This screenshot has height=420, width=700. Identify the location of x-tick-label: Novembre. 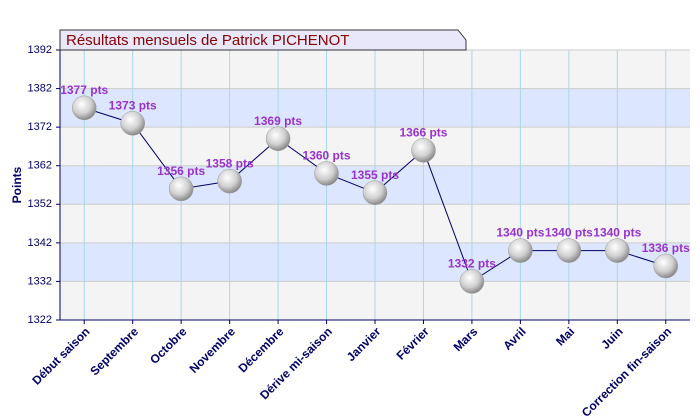
(213, 350).